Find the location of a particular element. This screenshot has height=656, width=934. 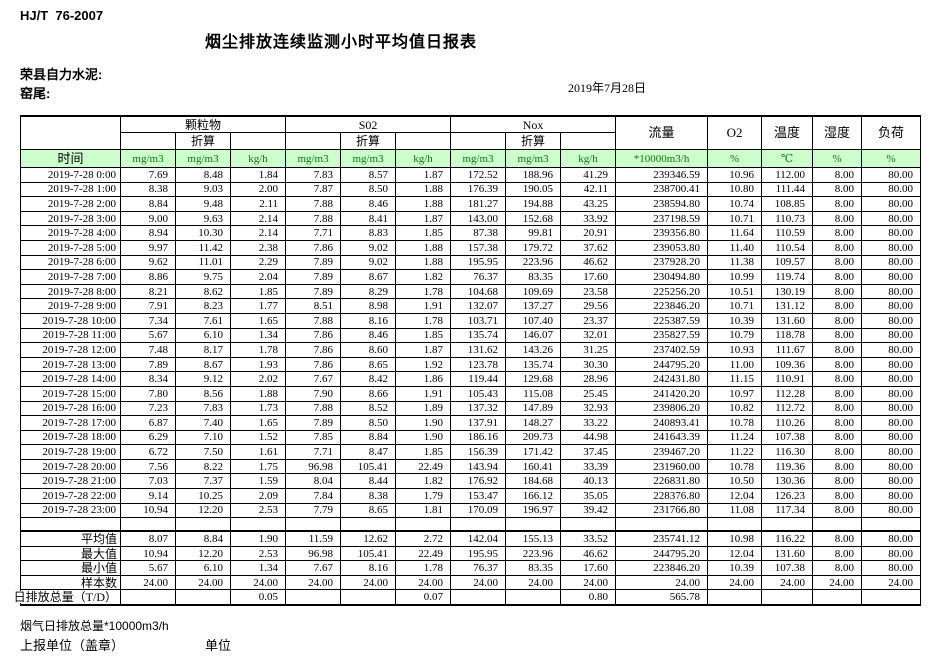

value-cell: 11.38 is located at coordinates (735, 262).